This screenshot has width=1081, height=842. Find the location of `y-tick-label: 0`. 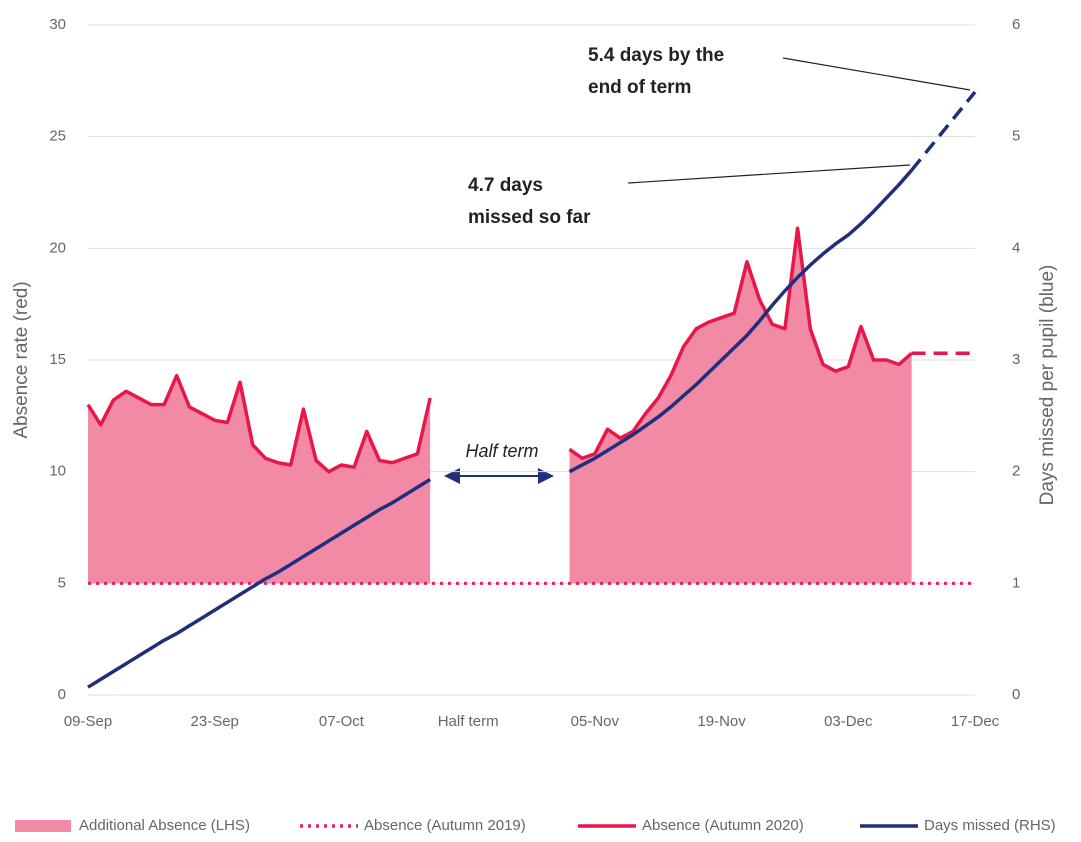

y-tick-label: 0 is located at coordinates (62, 694).